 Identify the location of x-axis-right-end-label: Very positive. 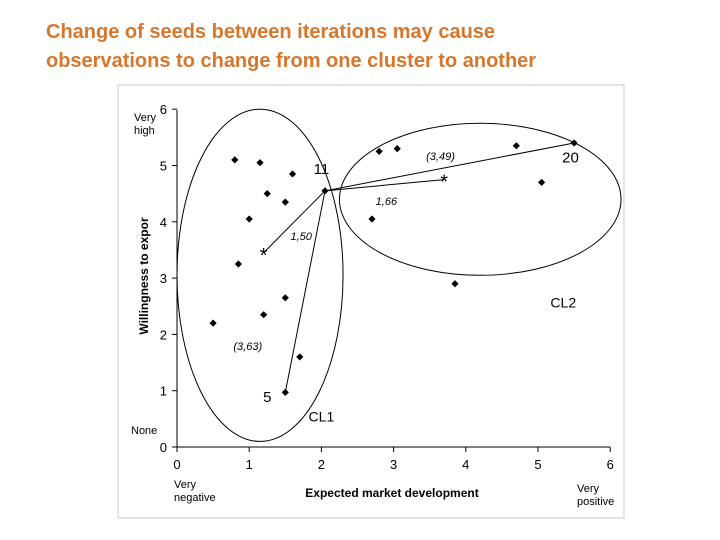
(595, 495).